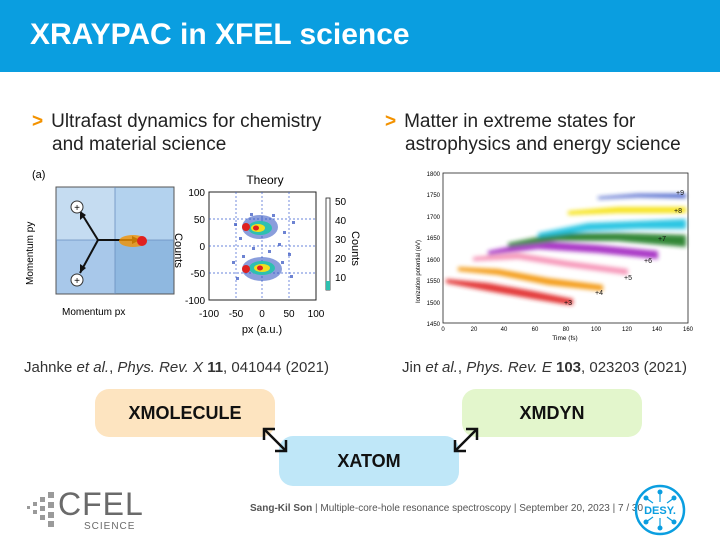 The width and height of the screenshot is (720, 540). I want to click on xatom-label: XATOM, so click(369, 460).